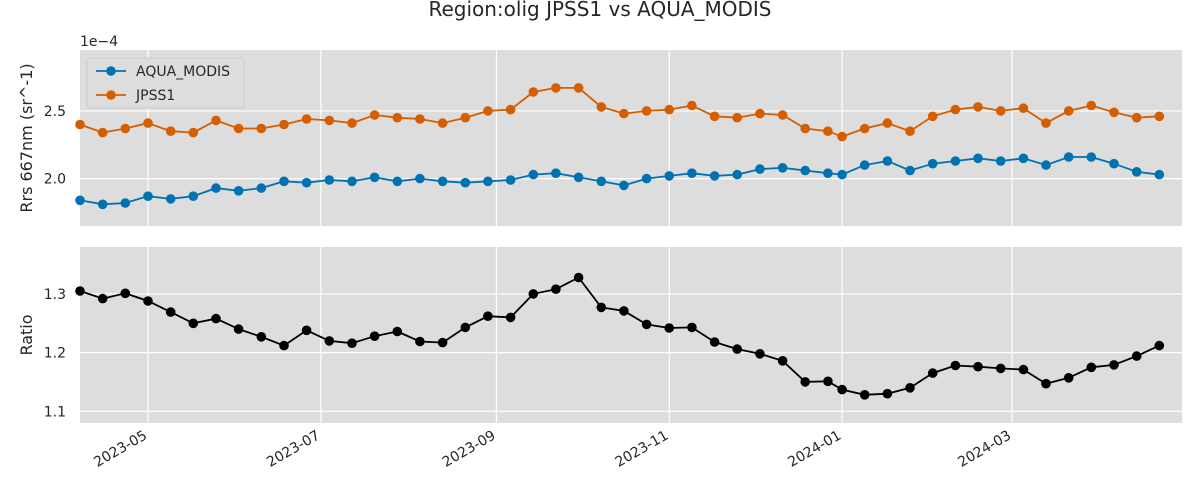 This screenshot has height=500, width=1200. I want to click on legend-label: AQUA_MODIS, so click(183, 72).